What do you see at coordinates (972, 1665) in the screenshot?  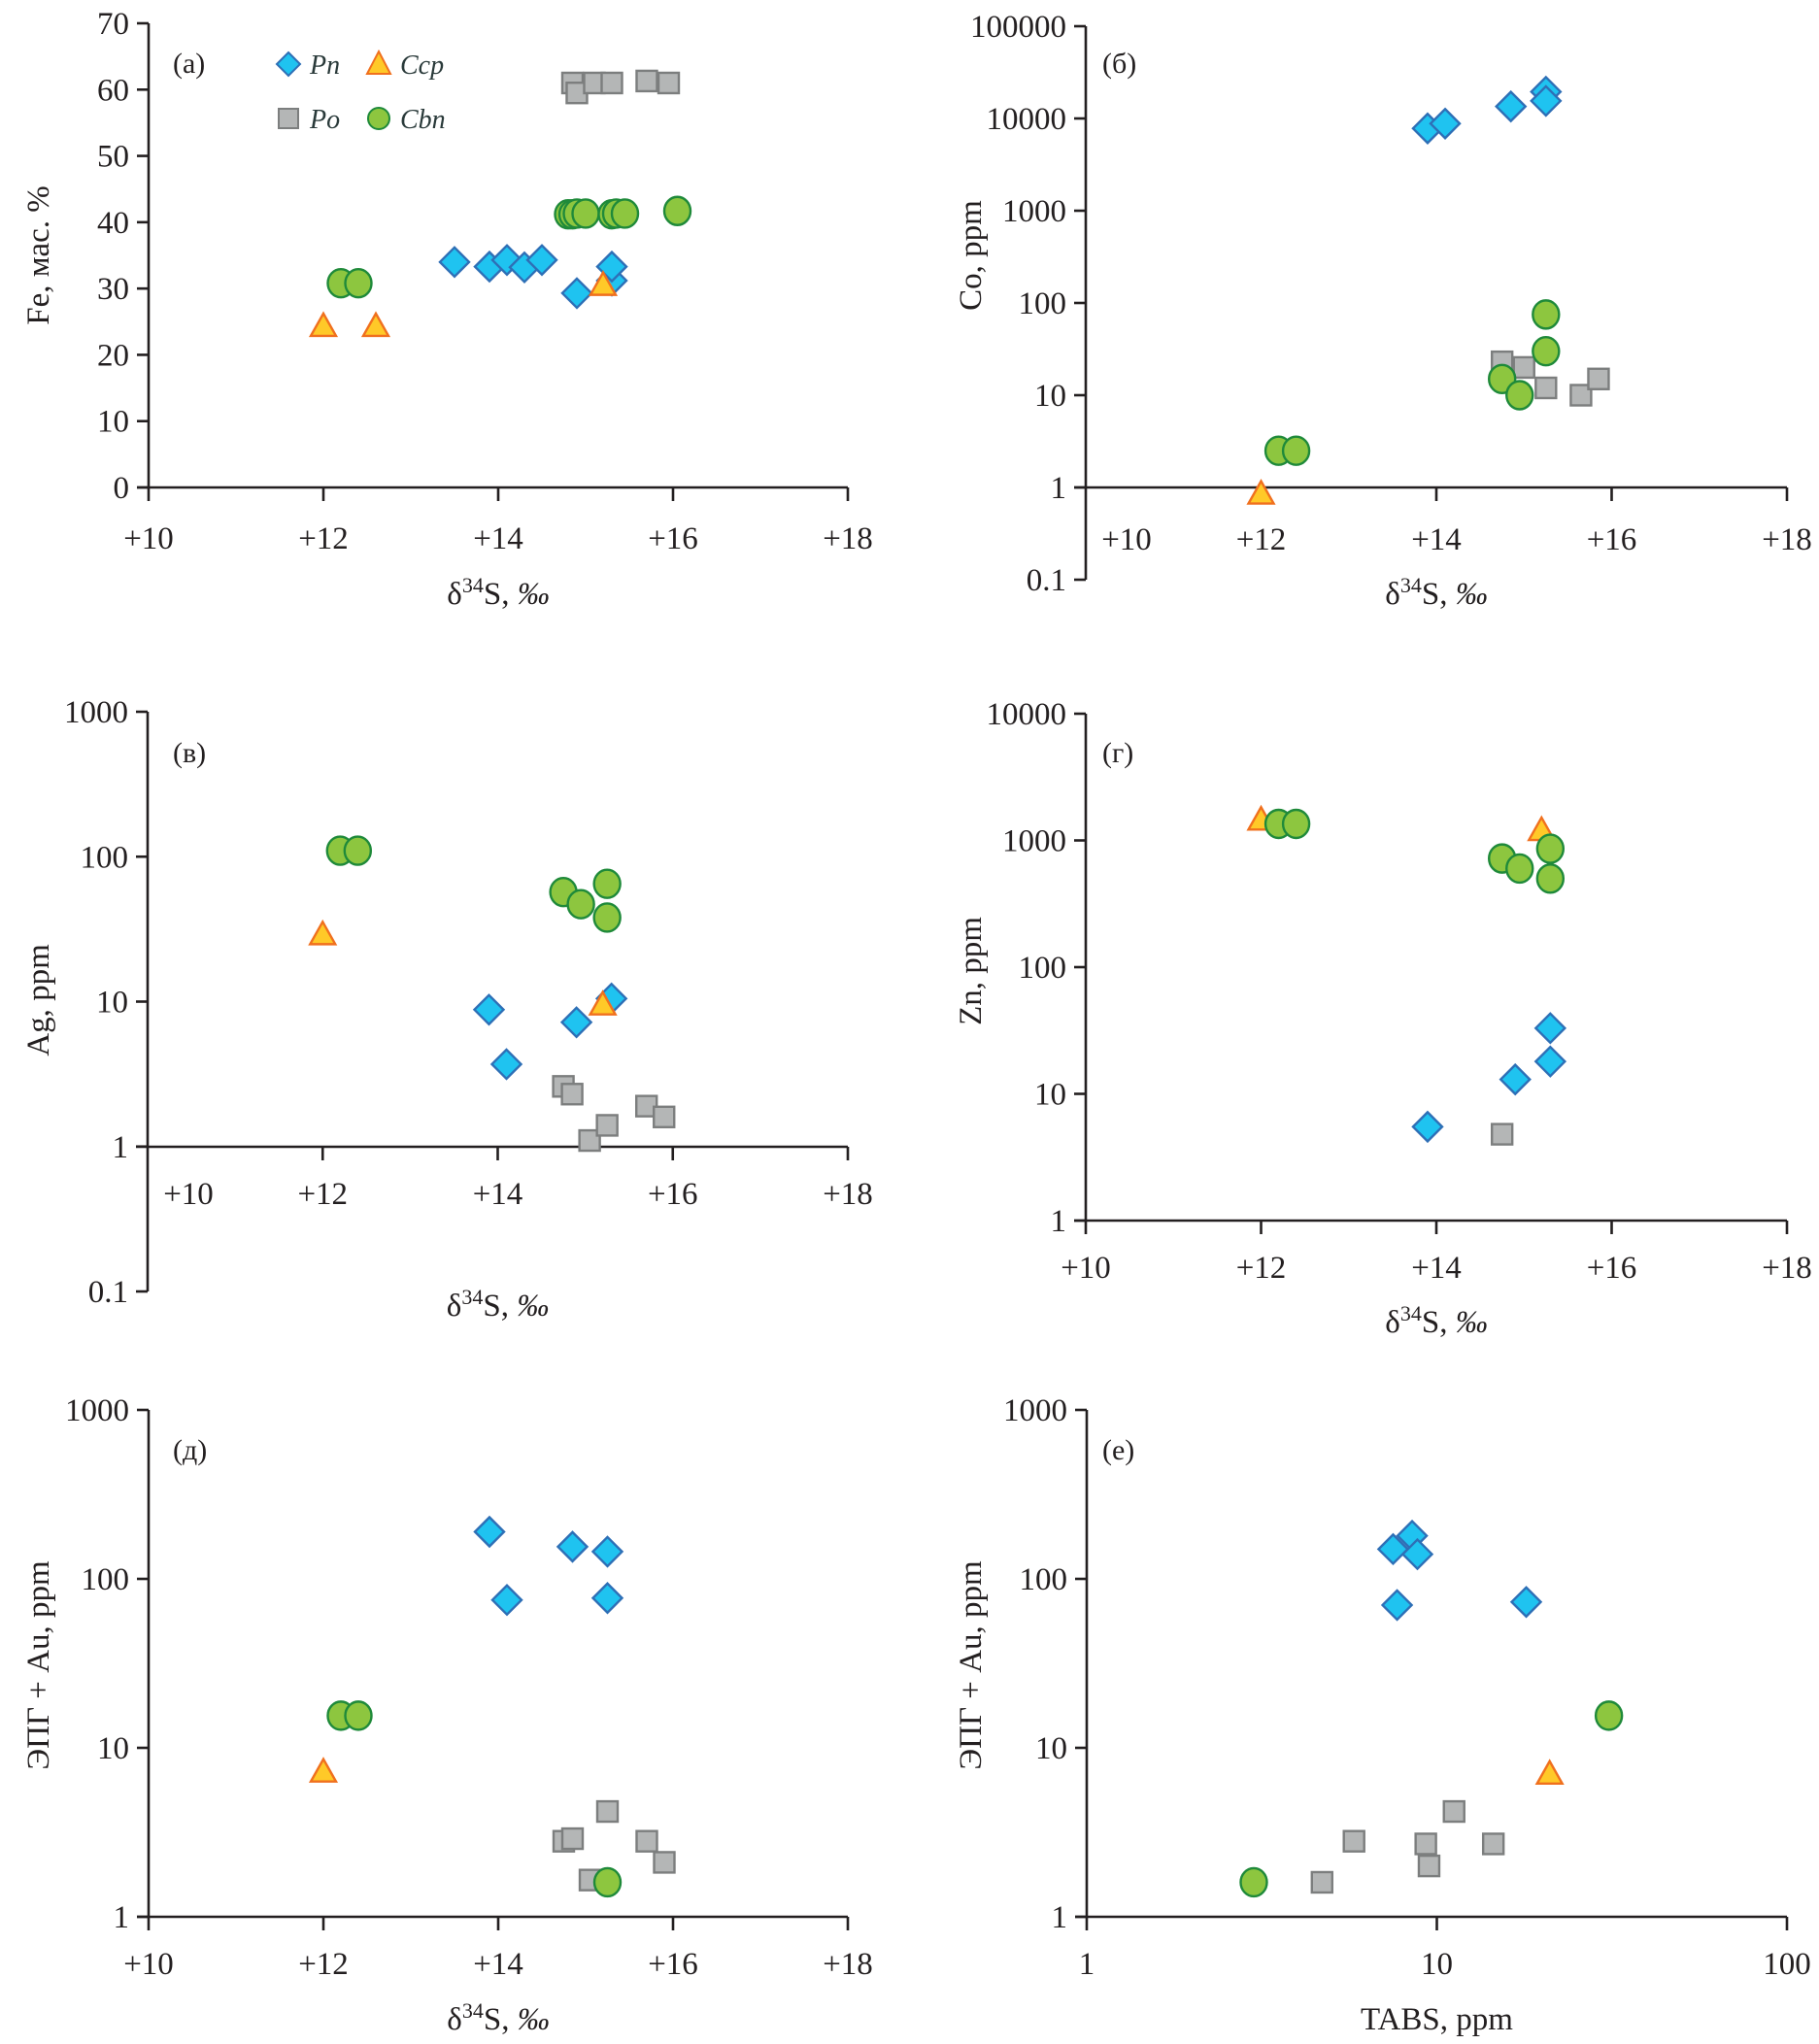 I see `y-axis-title: ЭПГ + Au, ppm` at bounding box center [972, 1665].